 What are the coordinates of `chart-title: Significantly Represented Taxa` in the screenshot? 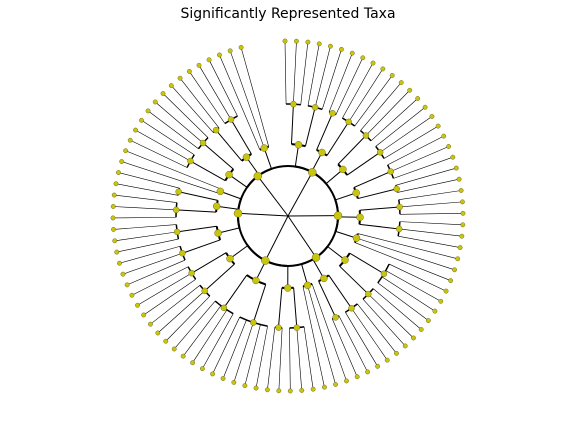 It's located at (288, 14).